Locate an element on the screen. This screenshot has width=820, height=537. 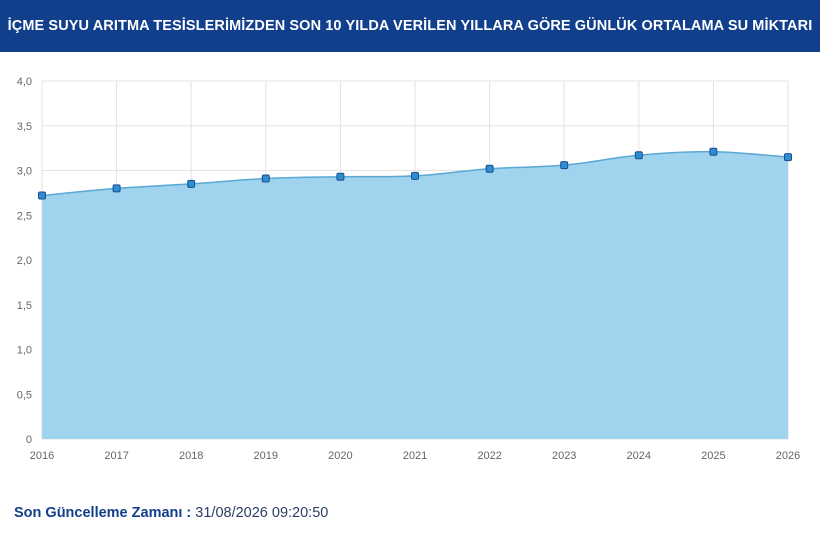
x-tick-label: 2019 is located at coordinates (266, 456).